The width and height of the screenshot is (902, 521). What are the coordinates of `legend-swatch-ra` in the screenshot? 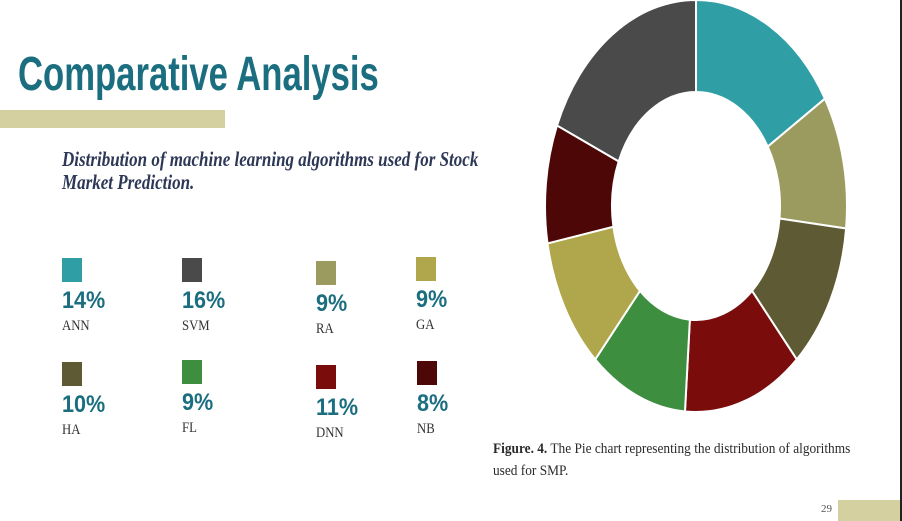 It's located at (326, 273).